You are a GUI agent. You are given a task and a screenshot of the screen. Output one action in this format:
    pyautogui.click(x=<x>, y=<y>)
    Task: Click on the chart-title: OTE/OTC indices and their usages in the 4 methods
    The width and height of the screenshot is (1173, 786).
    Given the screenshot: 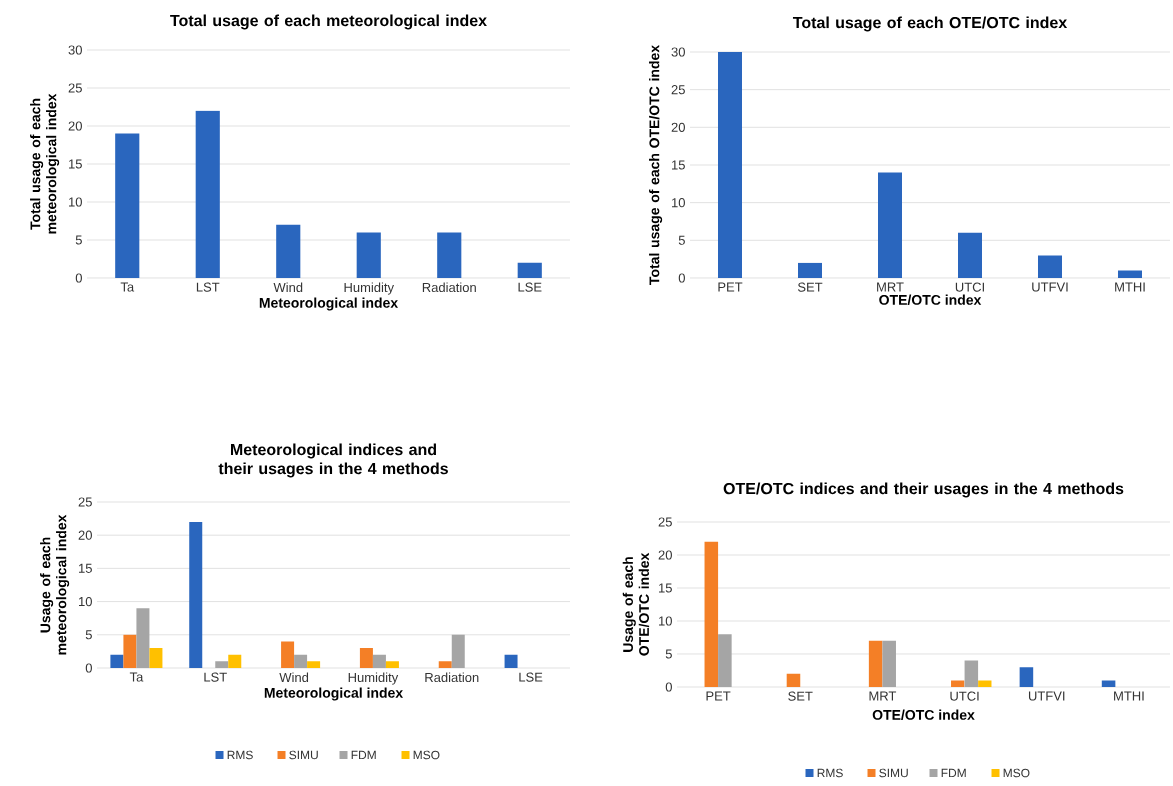 What is the action you would take?
    pyautogui.click(x=923, y=490)
    